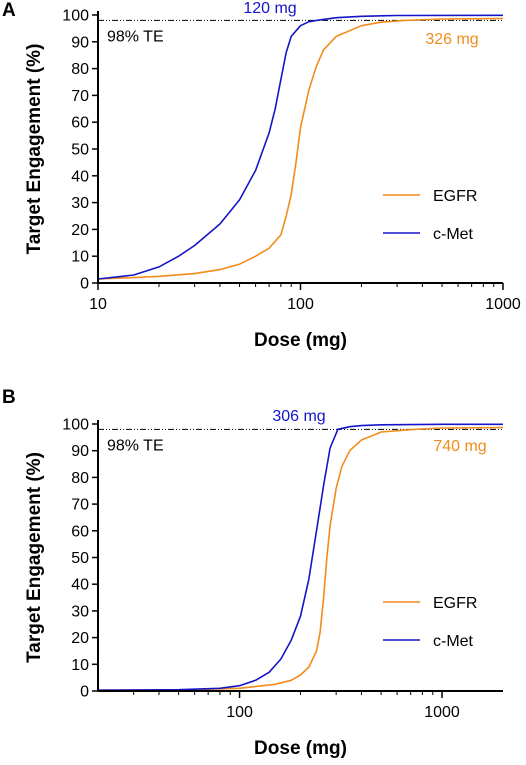 The image size is (526, 765). I want to click on panel-label: B, so click(9, 397).